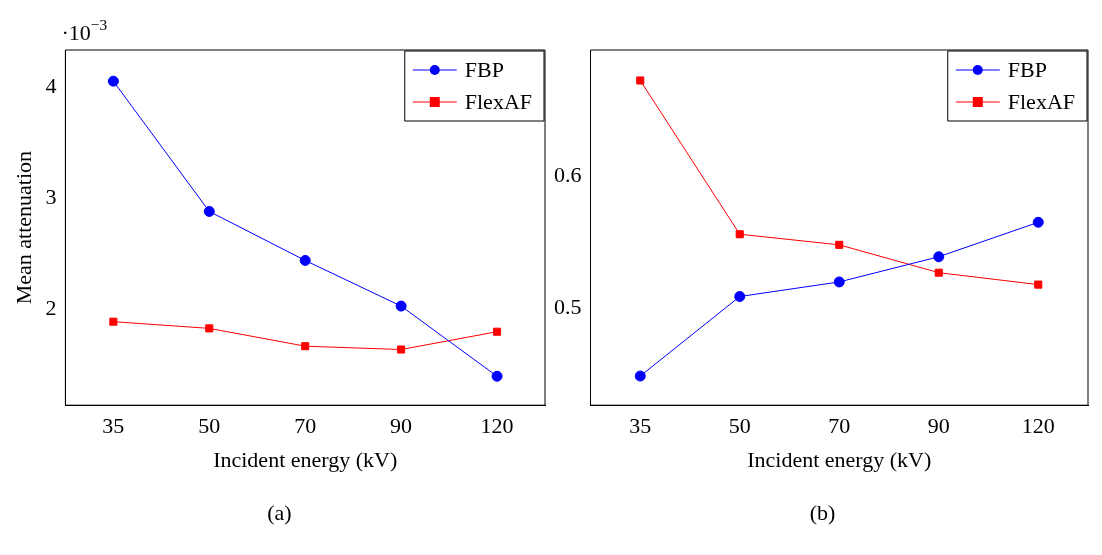 The image size is (1102, 555). Describe the element at coordinates (51, 196) in the screenshot. I see `y-tick-label: 3` at that location.